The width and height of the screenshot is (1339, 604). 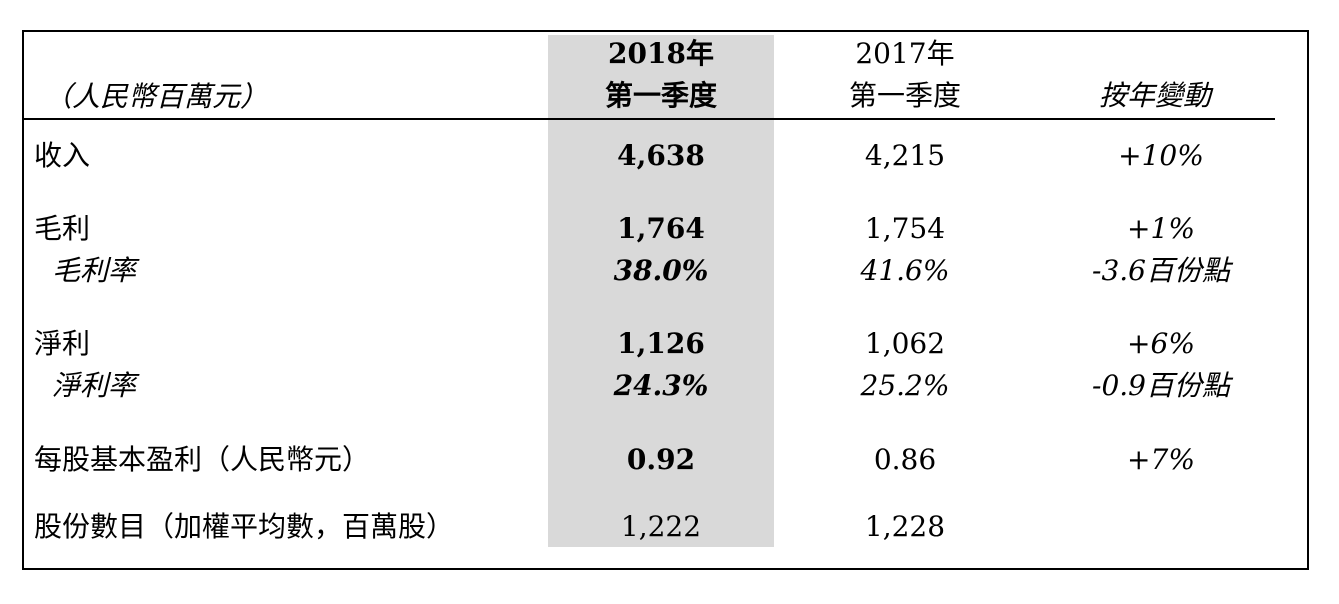 What do you see at coordinates (1161, 343) in the screenshot?
I see `row-net-profit-change: +6%` at bounding box center [1161, 343].